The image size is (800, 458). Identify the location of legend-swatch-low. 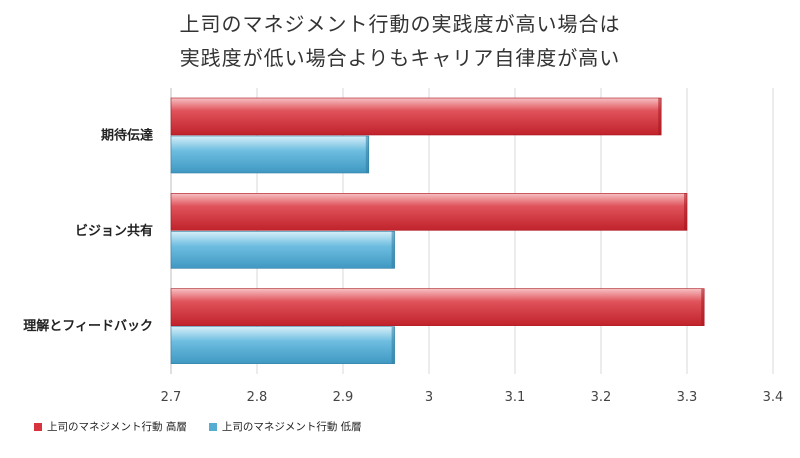
(212, 426).